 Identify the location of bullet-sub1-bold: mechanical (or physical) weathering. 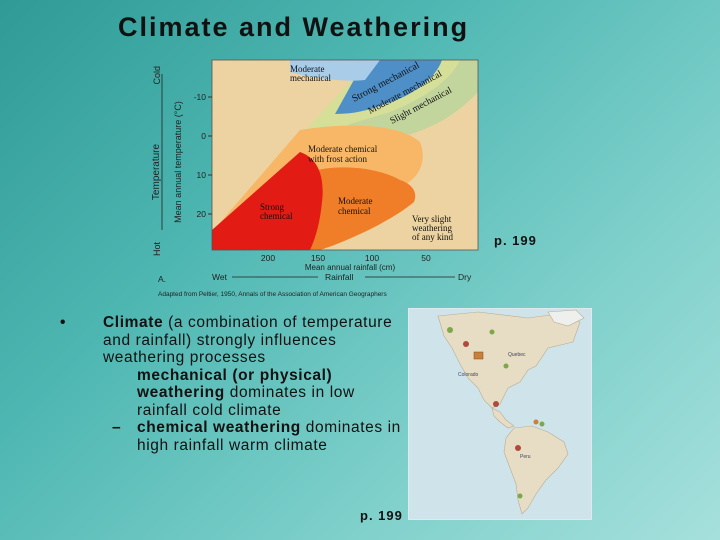
(235, 384).